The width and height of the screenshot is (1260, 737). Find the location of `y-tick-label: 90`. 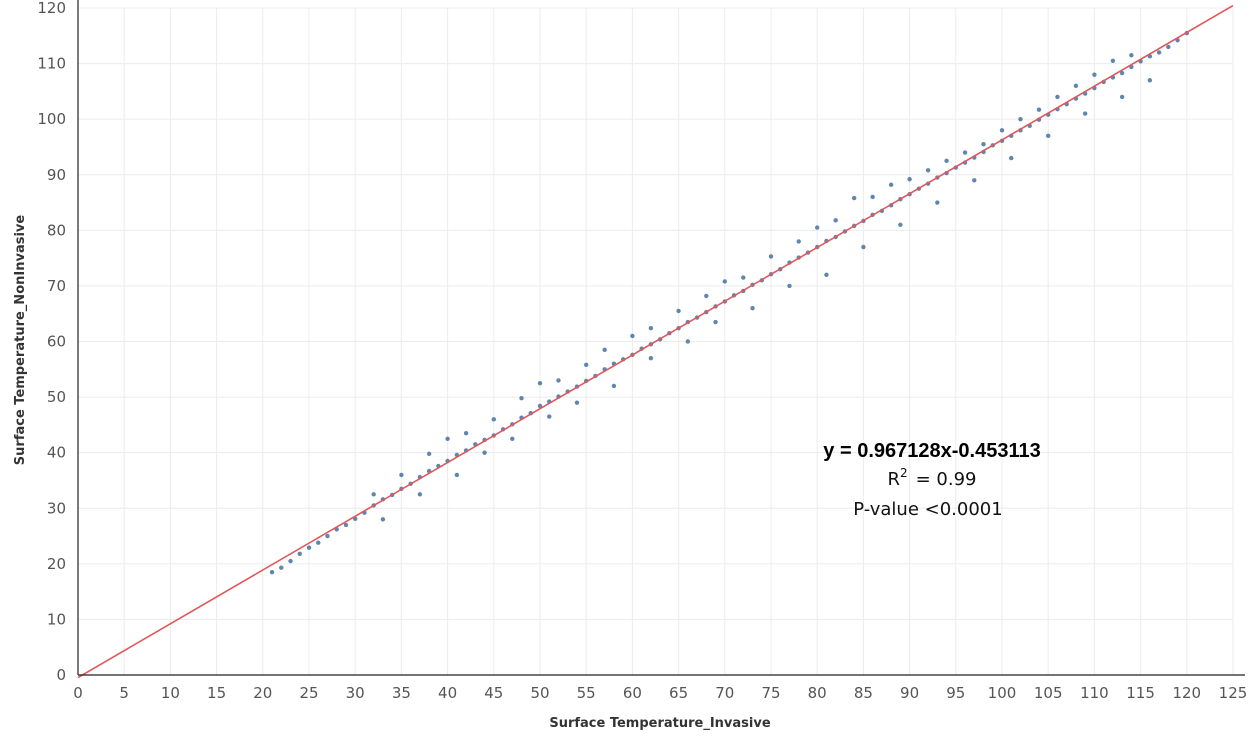

y-tick-label: 90 is located at coordinates (56, 175).